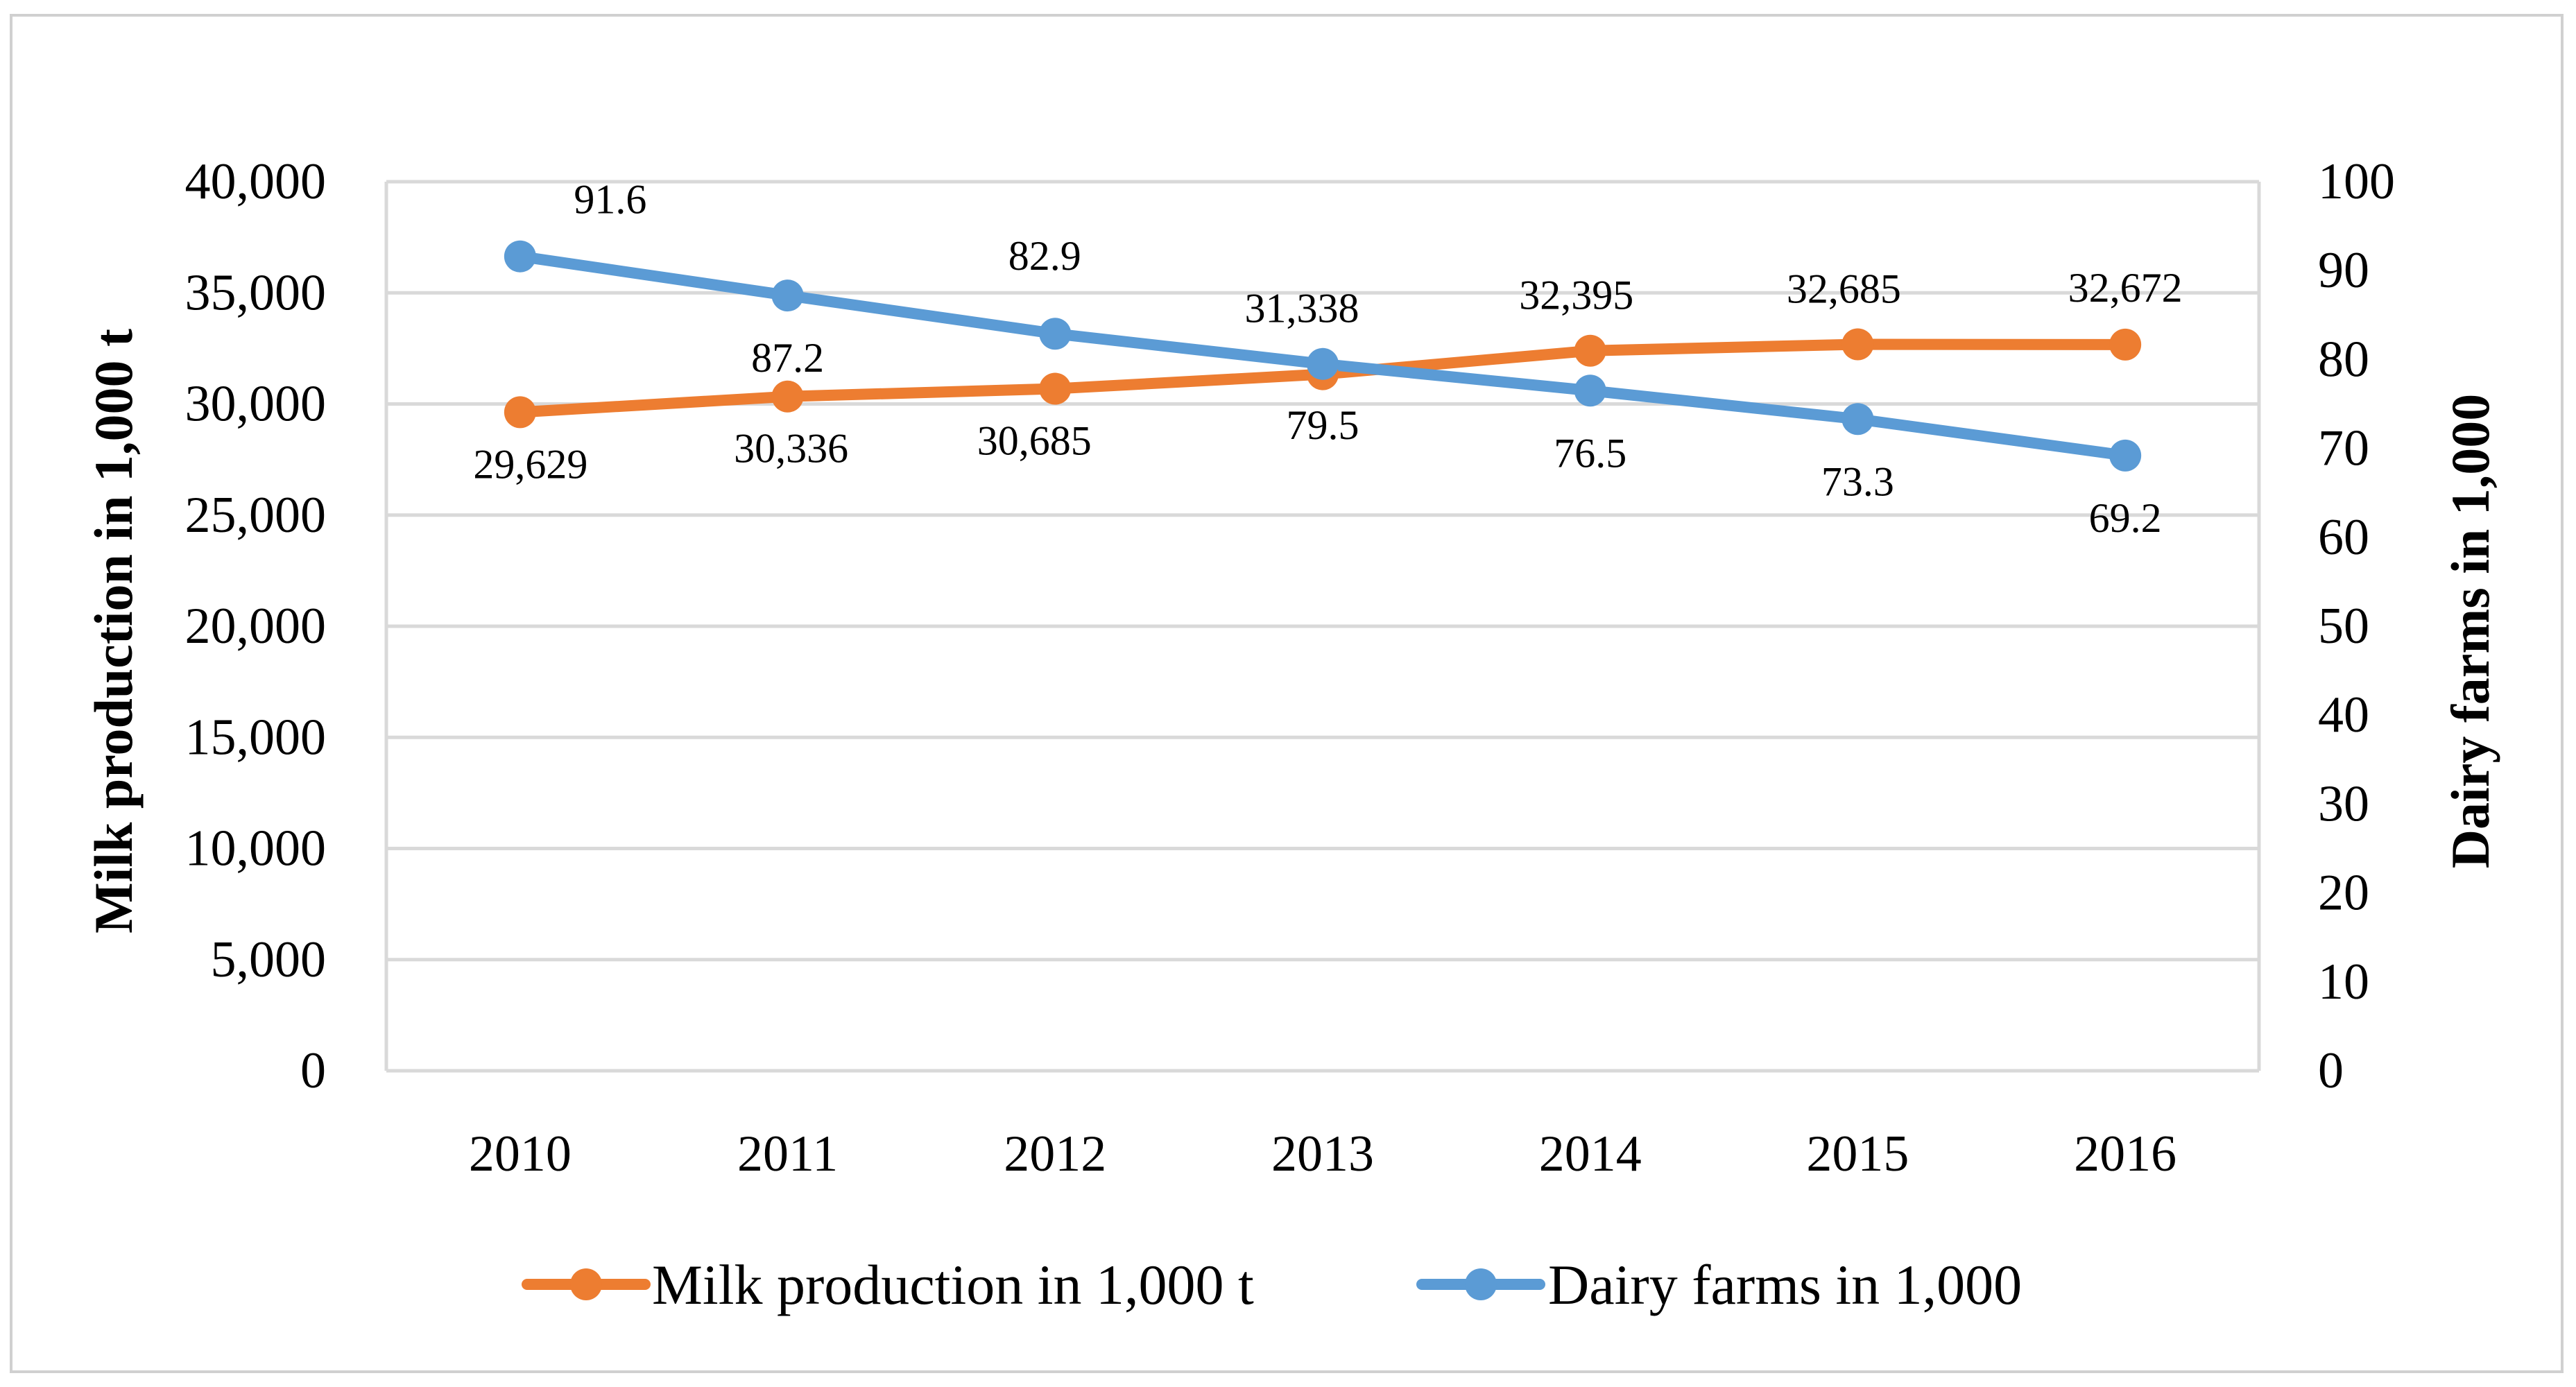 Image resolution: width=2576 pixels, height=1387 pixels. Describe the element at coordinates (530, 464) in the screenshot. I see `milk-production-data-label: 29,629` at that location.